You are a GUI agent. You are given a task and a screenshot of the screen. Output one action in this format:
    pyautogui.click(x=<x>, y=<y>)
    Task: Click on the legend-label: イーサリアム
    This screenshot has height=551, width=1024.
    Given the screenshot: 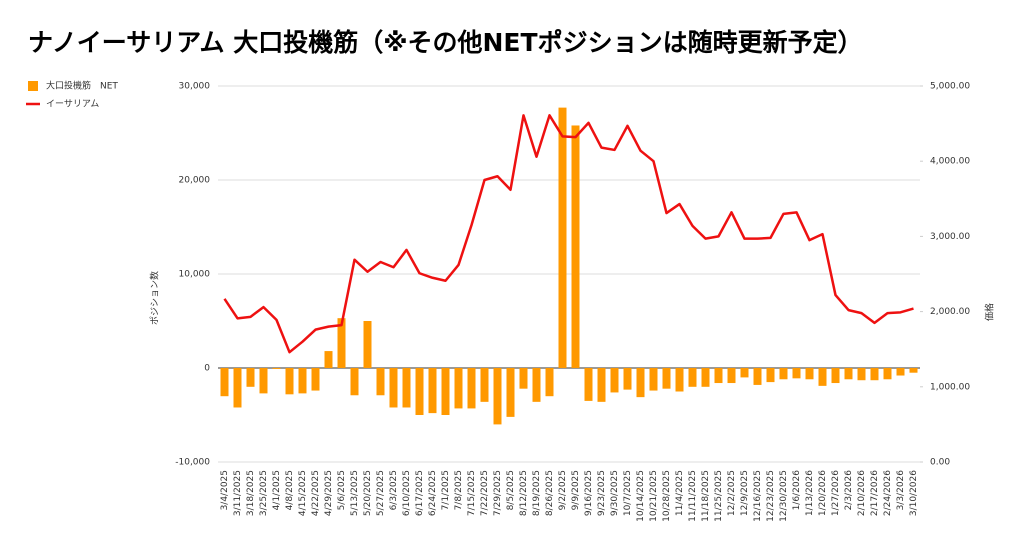 What is the action you would take?
    pyautogui.click(x=72, y=104)
    